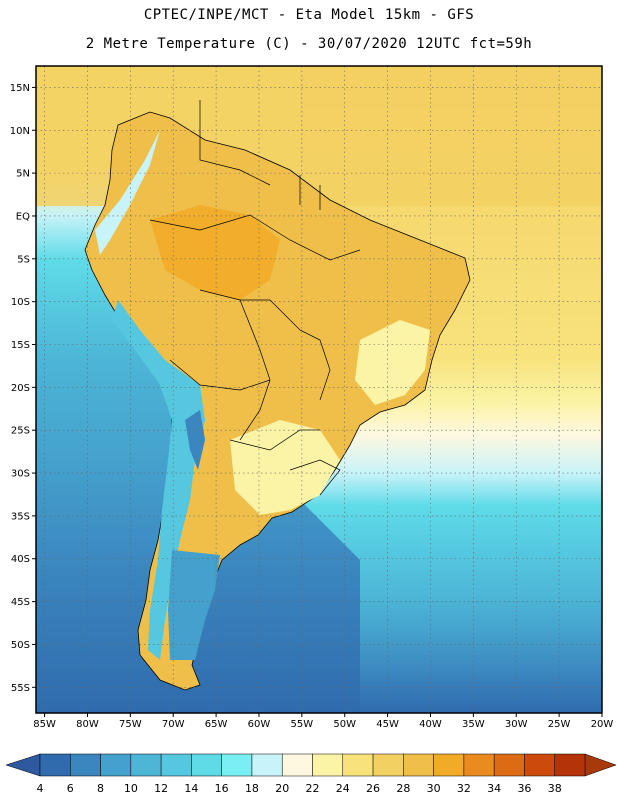  Describe the element at coordinates (600, 765) in the screenshot. I see `colorbar-overflow-arrow` at that location.